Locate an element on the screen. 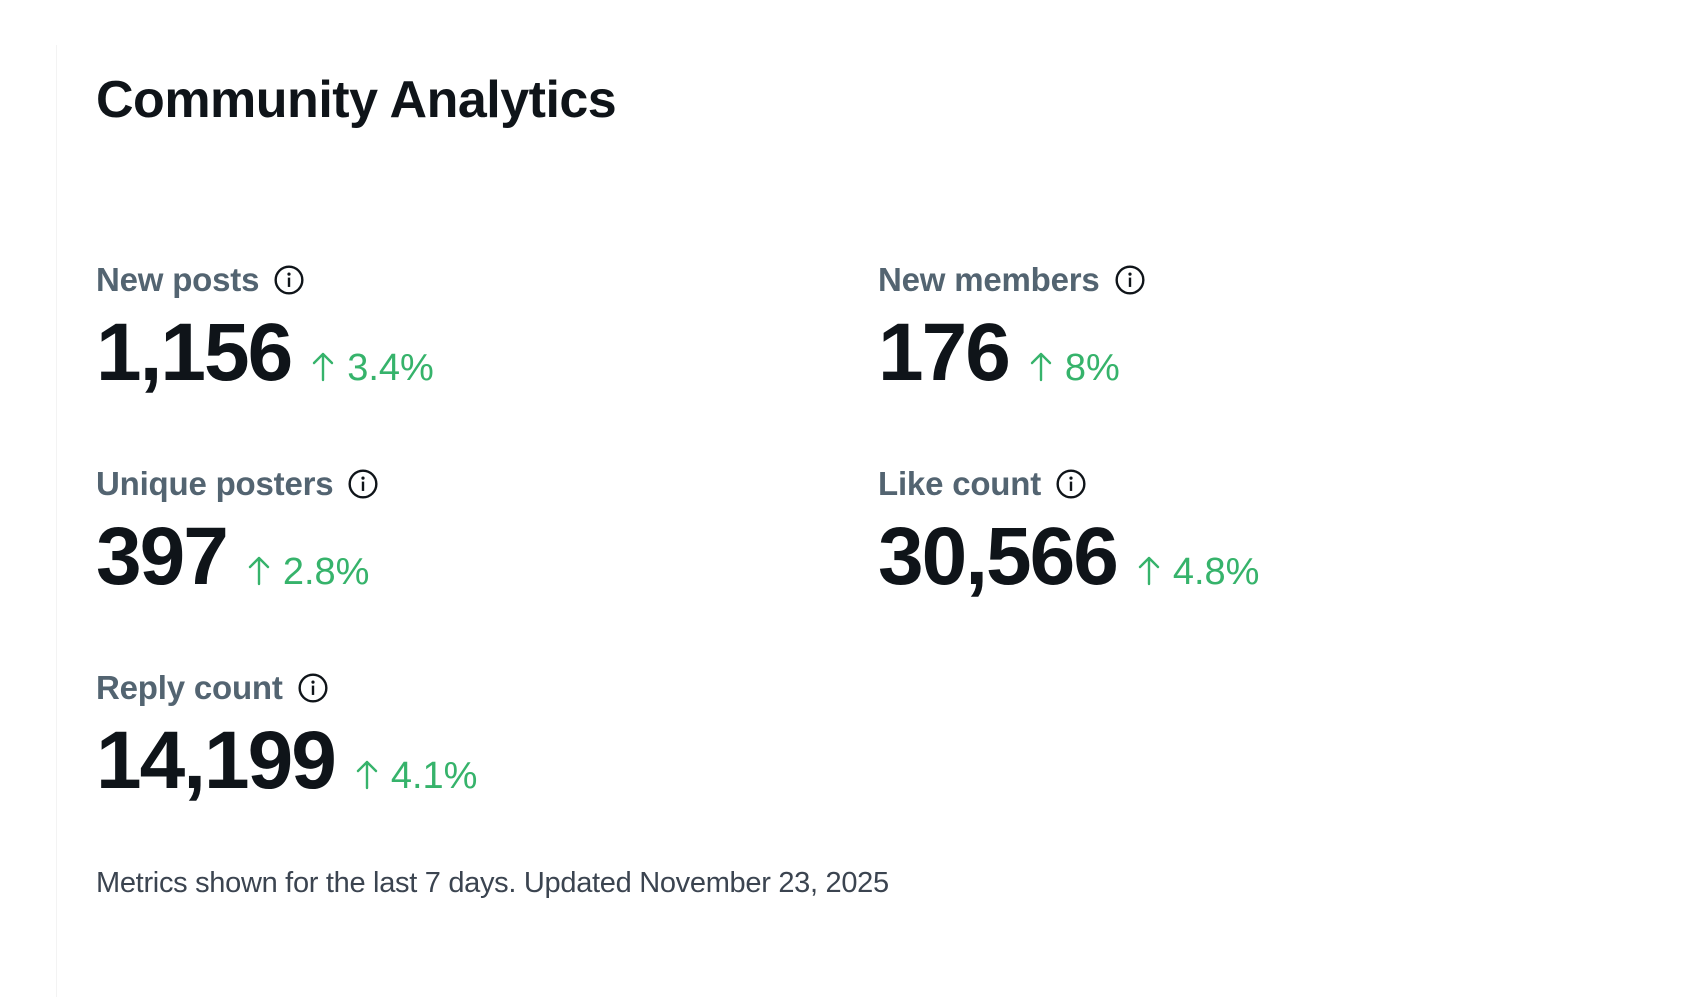 The height and width of the screenshot is (997, 1697). delta-value: 4.1% is located at coordinates (434, 776).